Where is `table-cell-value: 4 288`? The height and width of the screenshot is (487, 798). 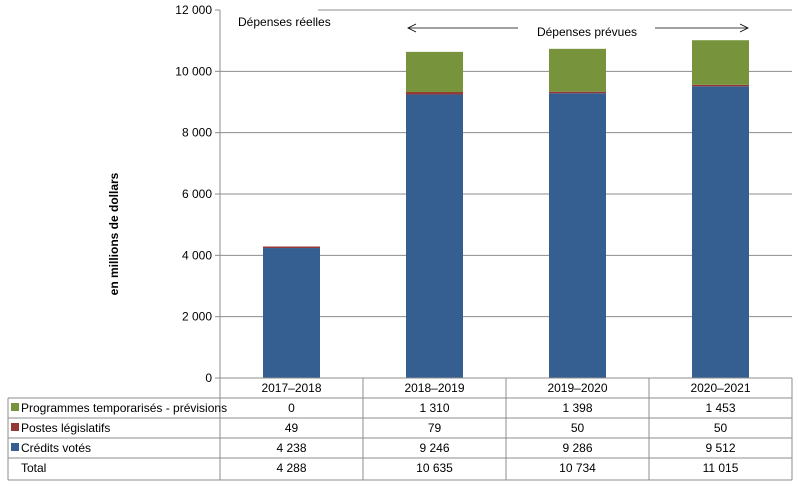
table-cell-value: 4 288 is located at coordinates (291, 468).